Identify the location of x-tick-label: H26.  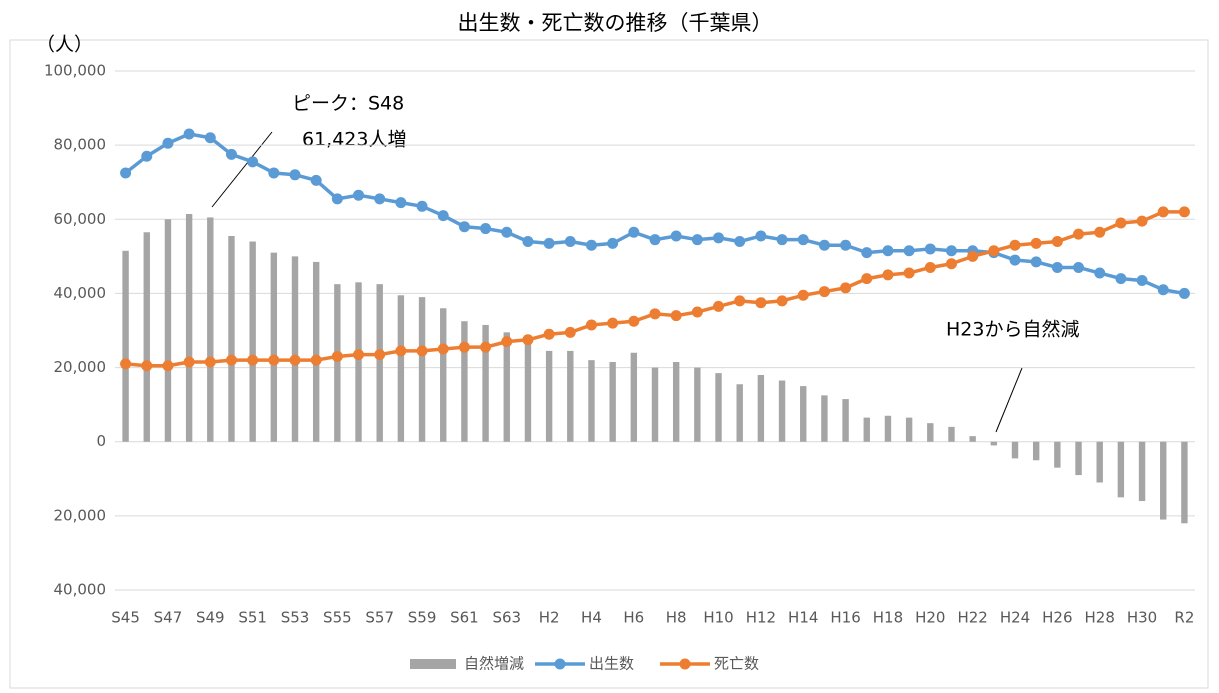
(1057, 618).